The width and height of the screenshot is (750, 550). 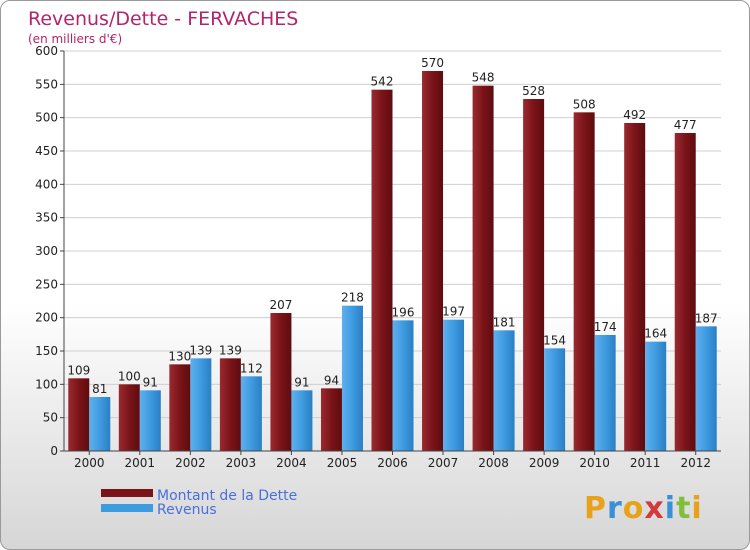 What do you see at coordinates (493, 463) in the screenshot?
I see `x-tick-label: 2008` at bounding box center [493, 463].